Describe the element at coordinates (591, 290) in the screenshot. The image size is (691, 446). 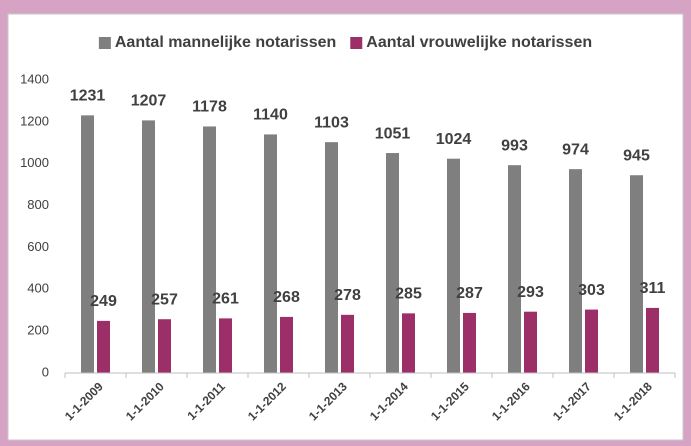
I see `data-label: 303` at that location.